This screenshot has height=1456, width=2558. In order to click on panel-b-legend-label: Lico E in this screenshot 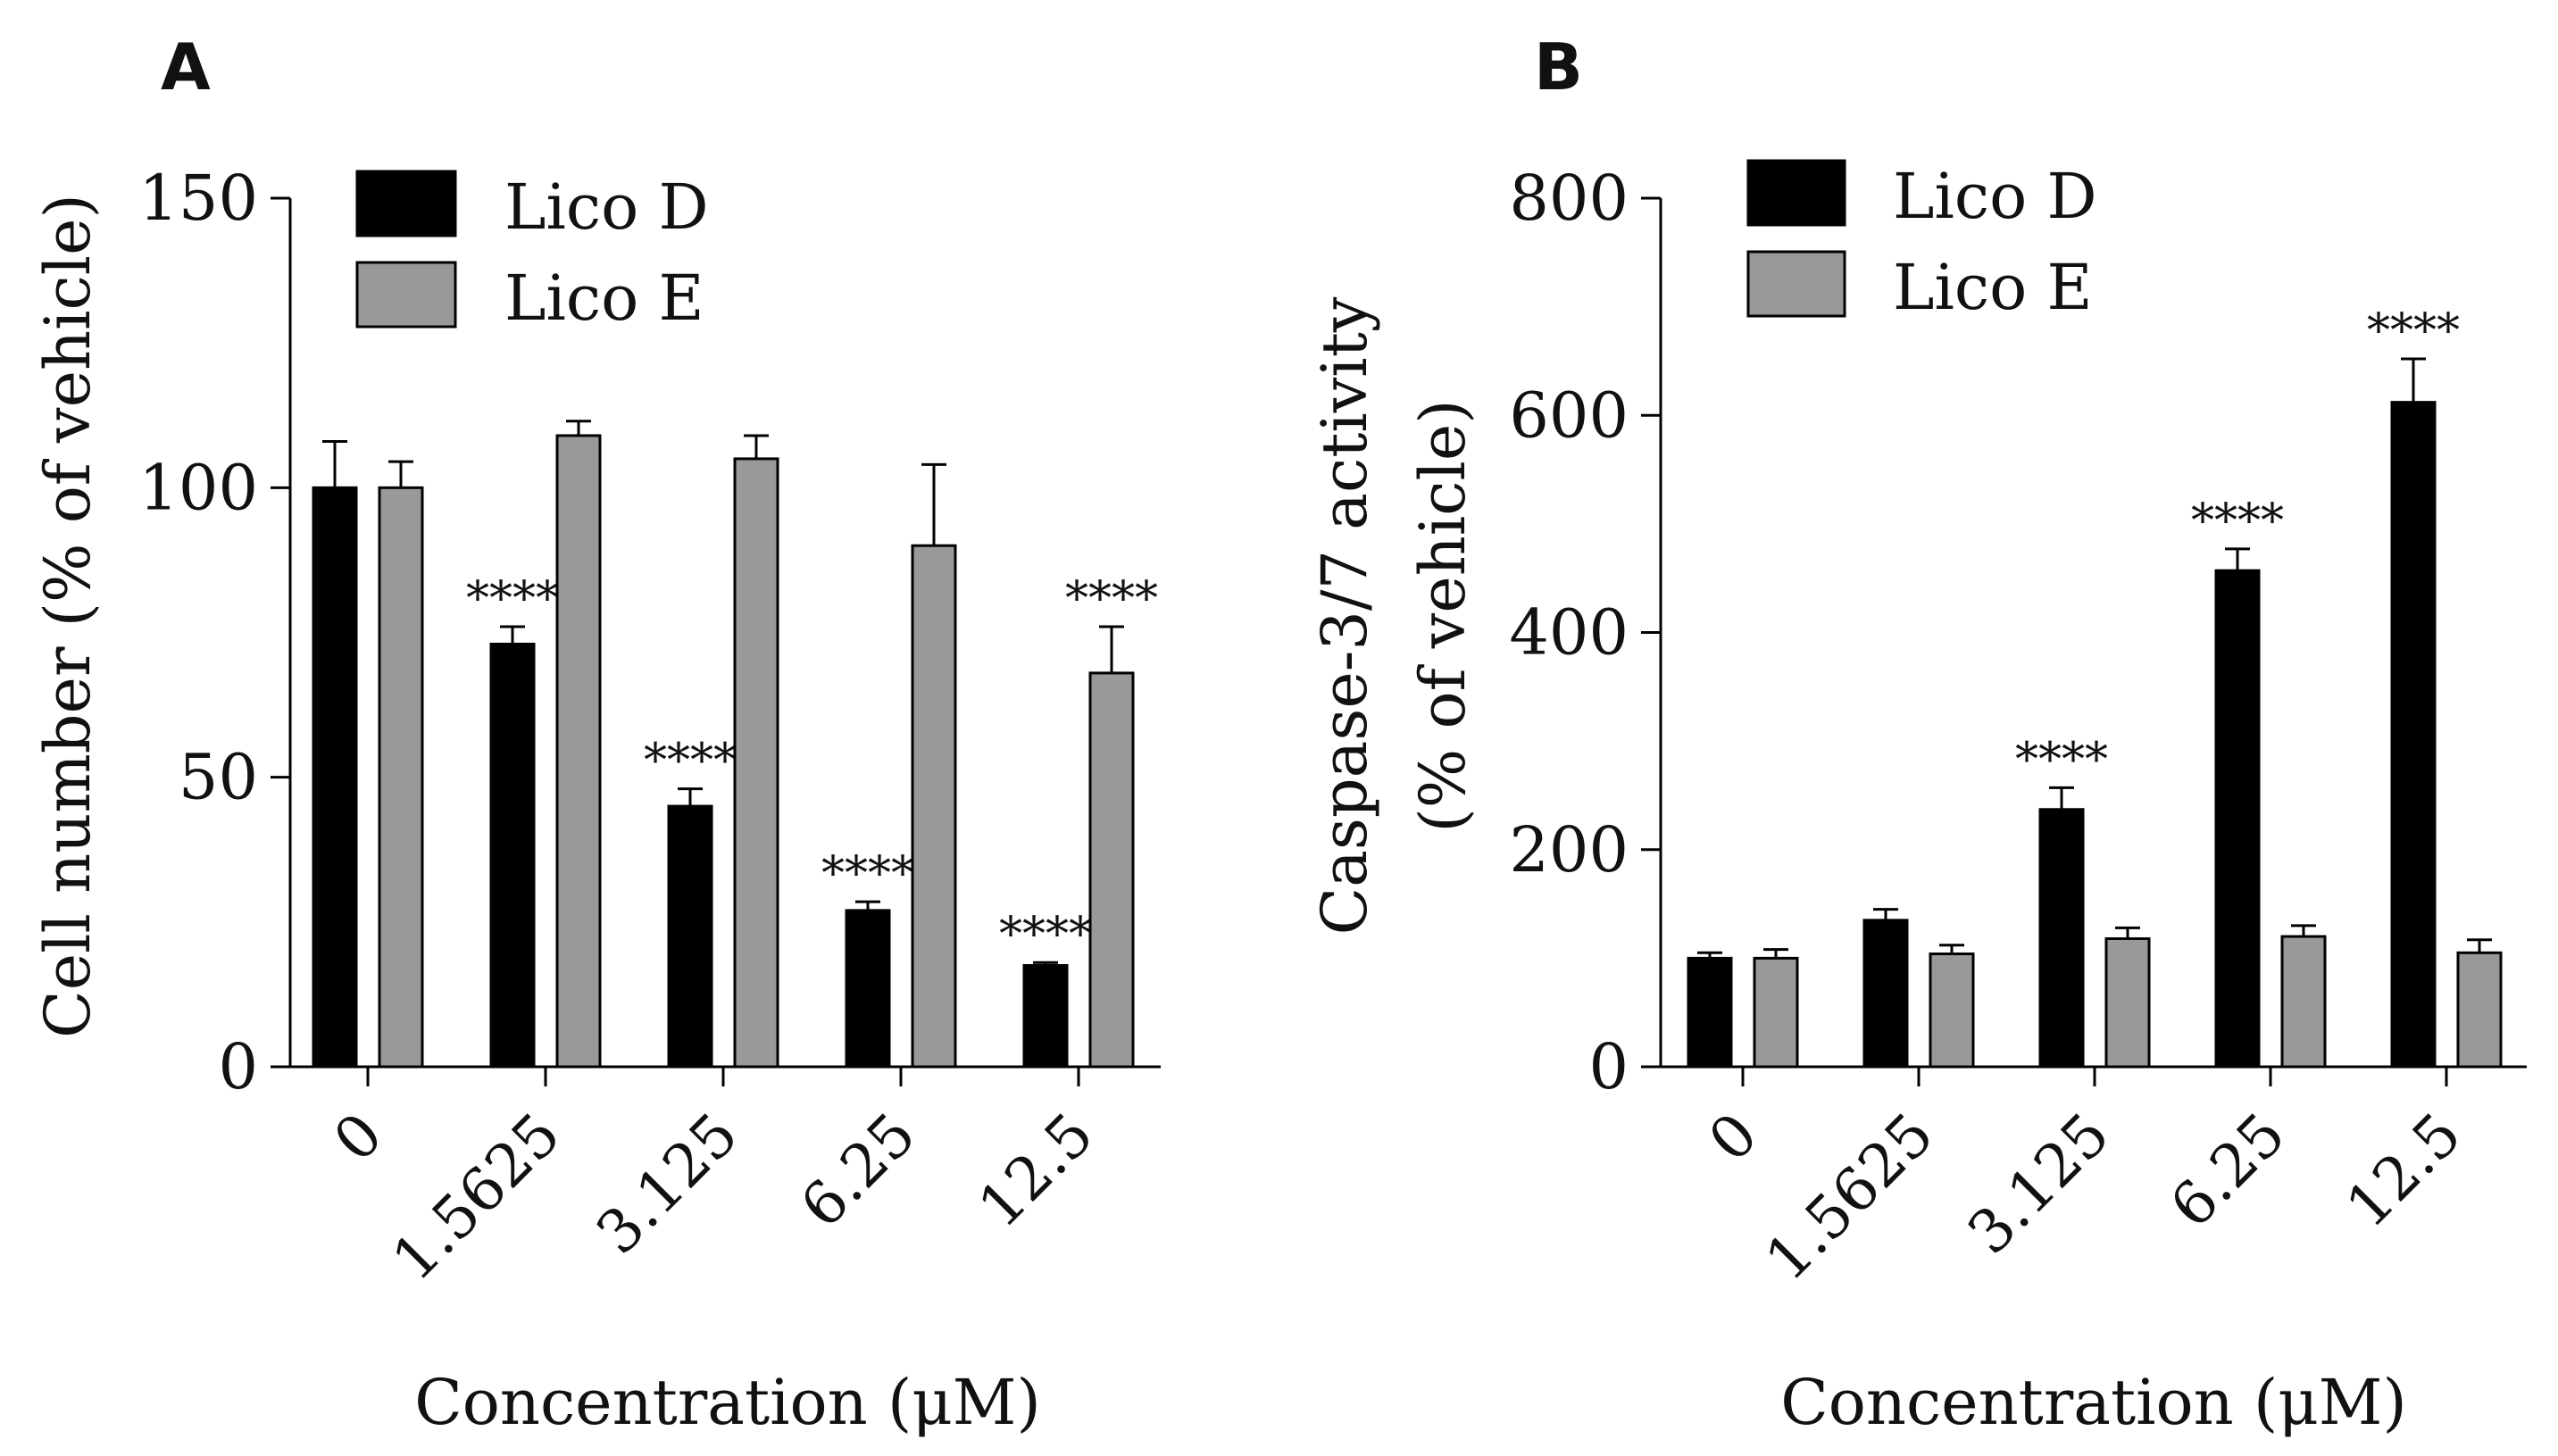, I will do `click(1993, 287)`.